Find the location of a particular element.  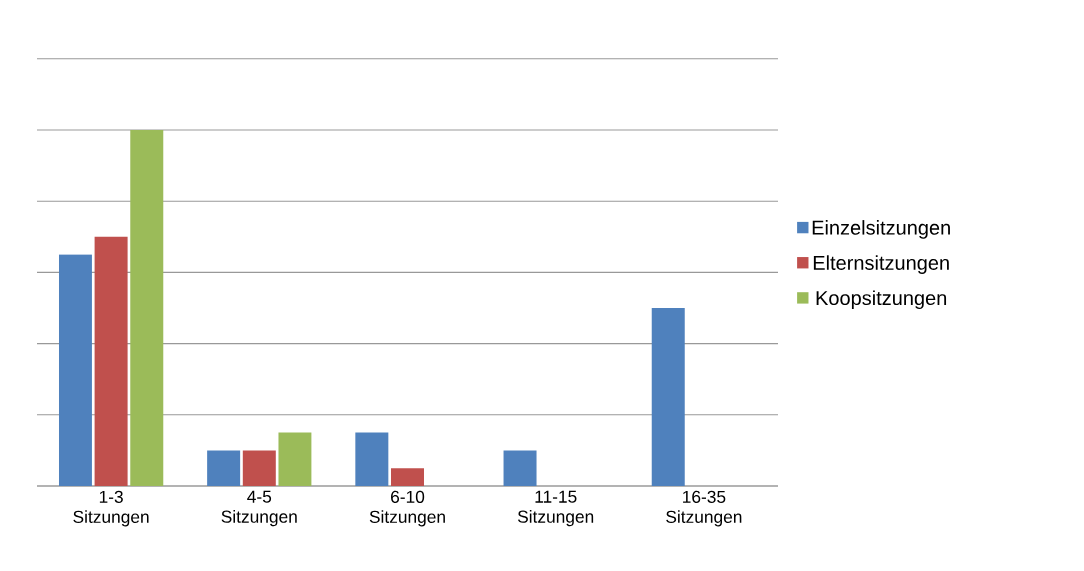

x-tick-label: 4-5 Sitzungen is located at coordinates (259, 508).